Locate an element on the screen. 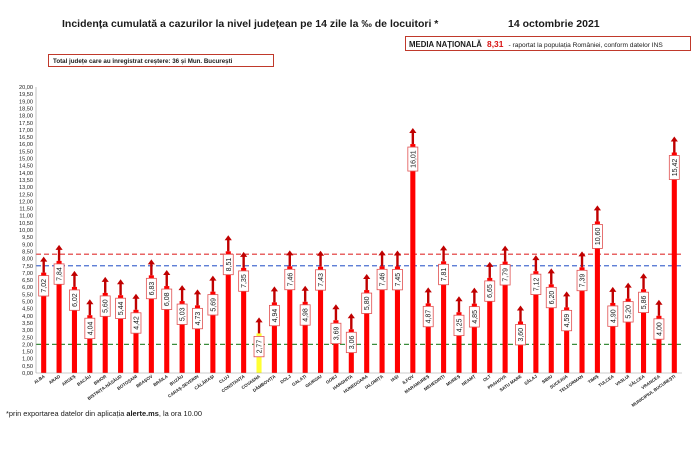 The width and height of the screenshot is (700, 451). y-tick-label: 13,00 is located at coordinates (26, 188).